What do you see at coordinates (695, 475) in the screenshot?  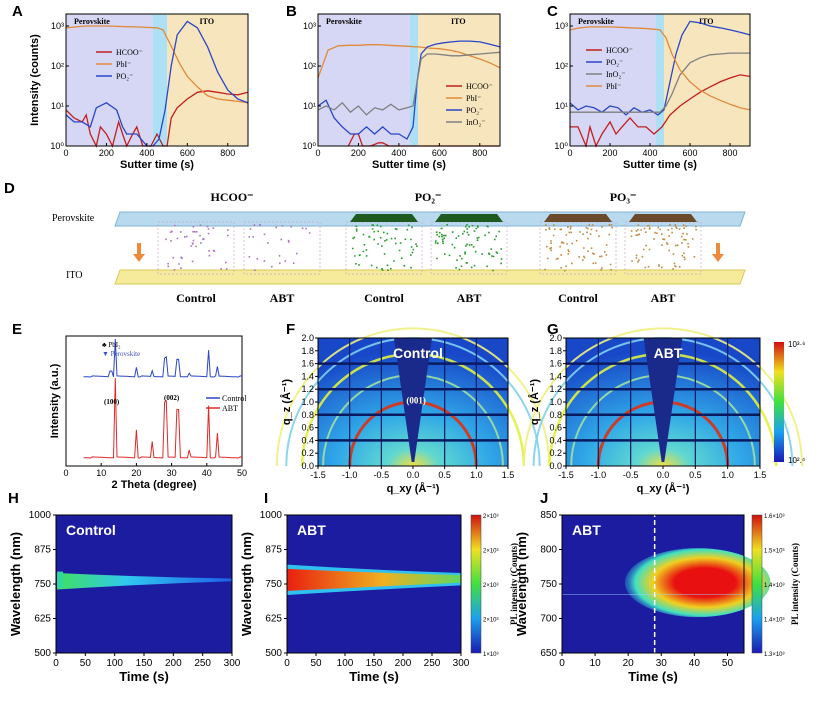 I see `x-tick-label: 0.5` at bounding box center [695, 475].